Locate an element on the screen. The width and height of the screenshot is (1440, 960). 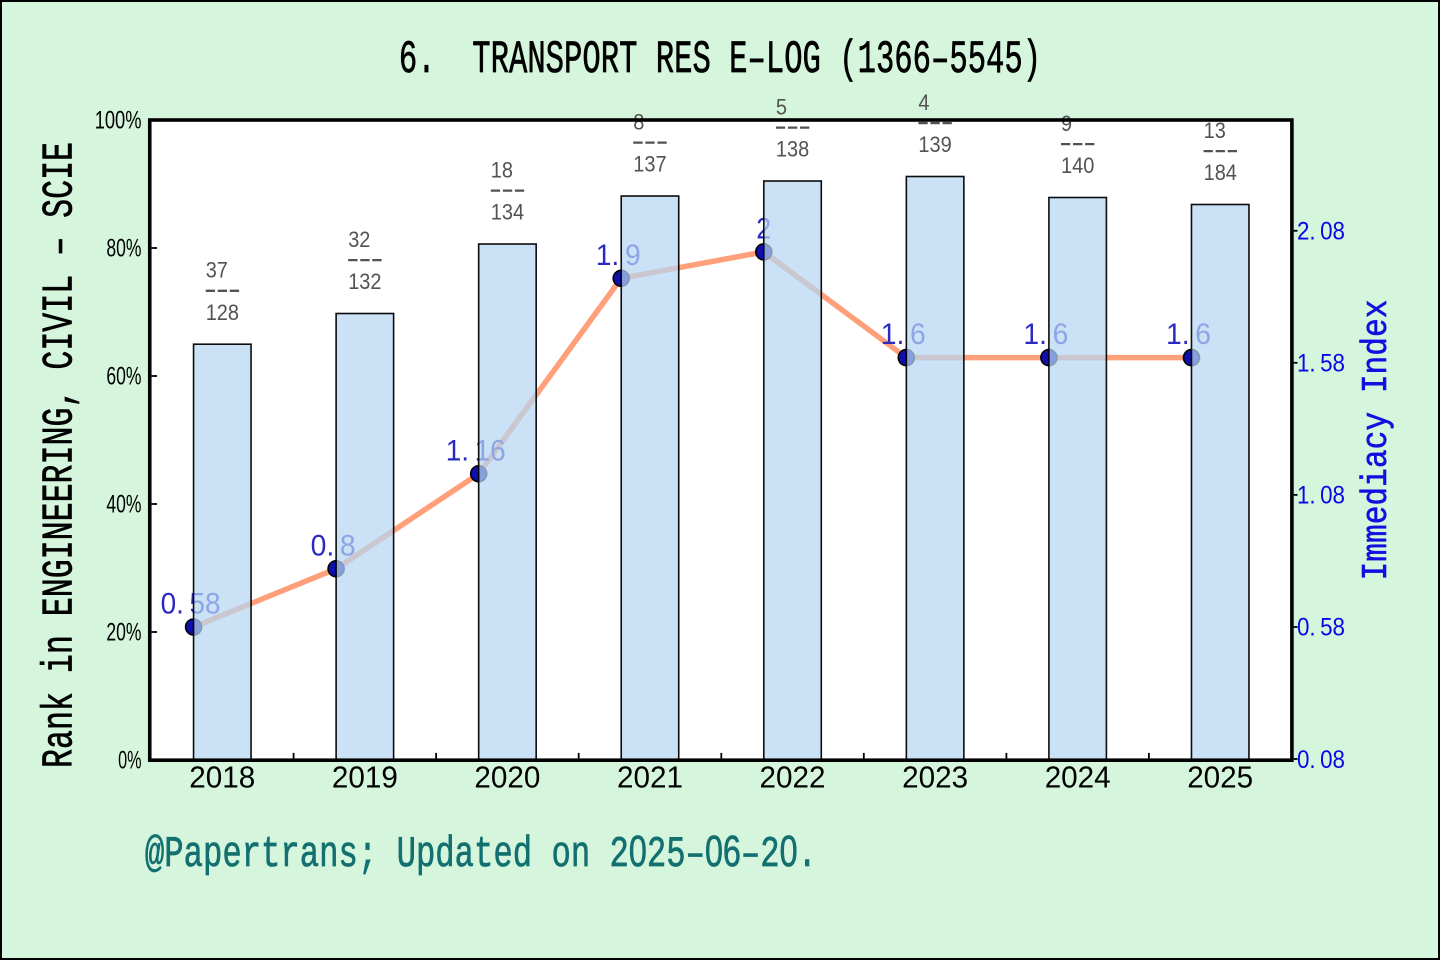
svg-text: 0. 58 is located at coordinates (1321, 628).